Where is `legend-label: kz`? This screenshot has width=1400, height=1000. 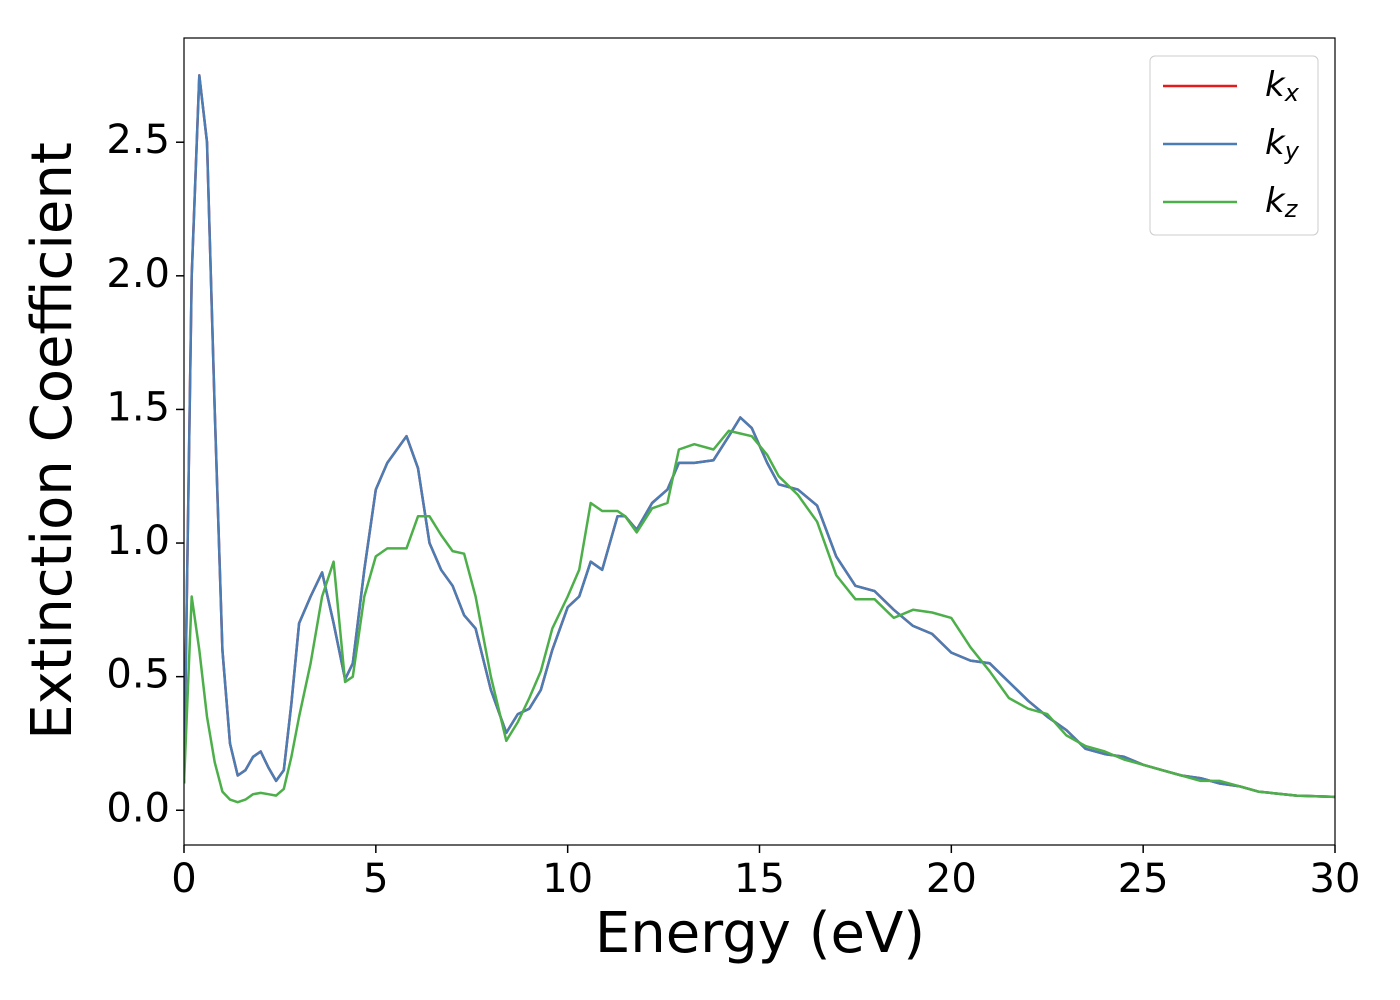
legend-label: kz is located at coordinates (1282, 202).